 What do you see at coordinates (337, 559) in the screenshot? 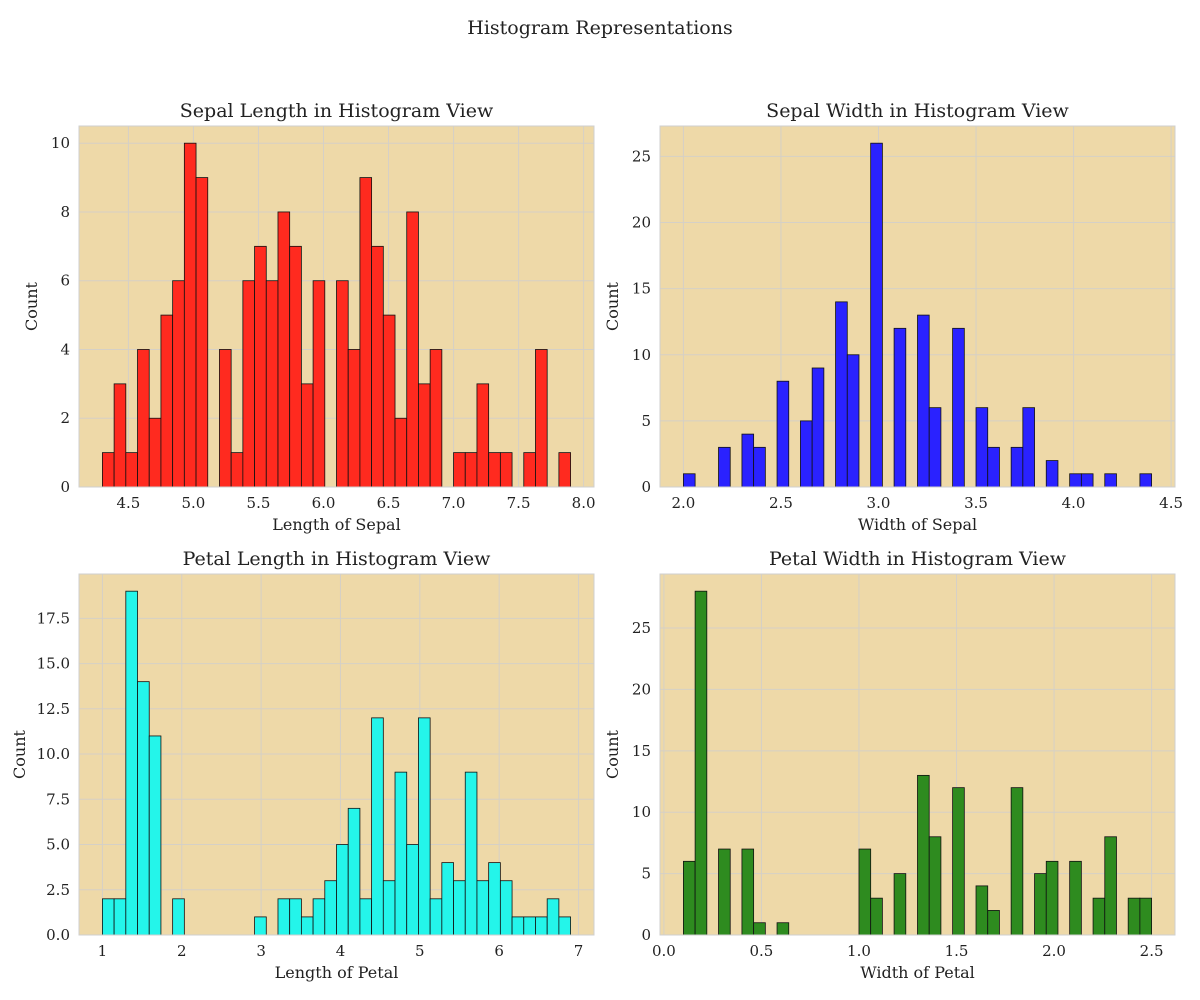
I see `panel-title: Petal Length in Histogram View` at bounding box center [337, 559].